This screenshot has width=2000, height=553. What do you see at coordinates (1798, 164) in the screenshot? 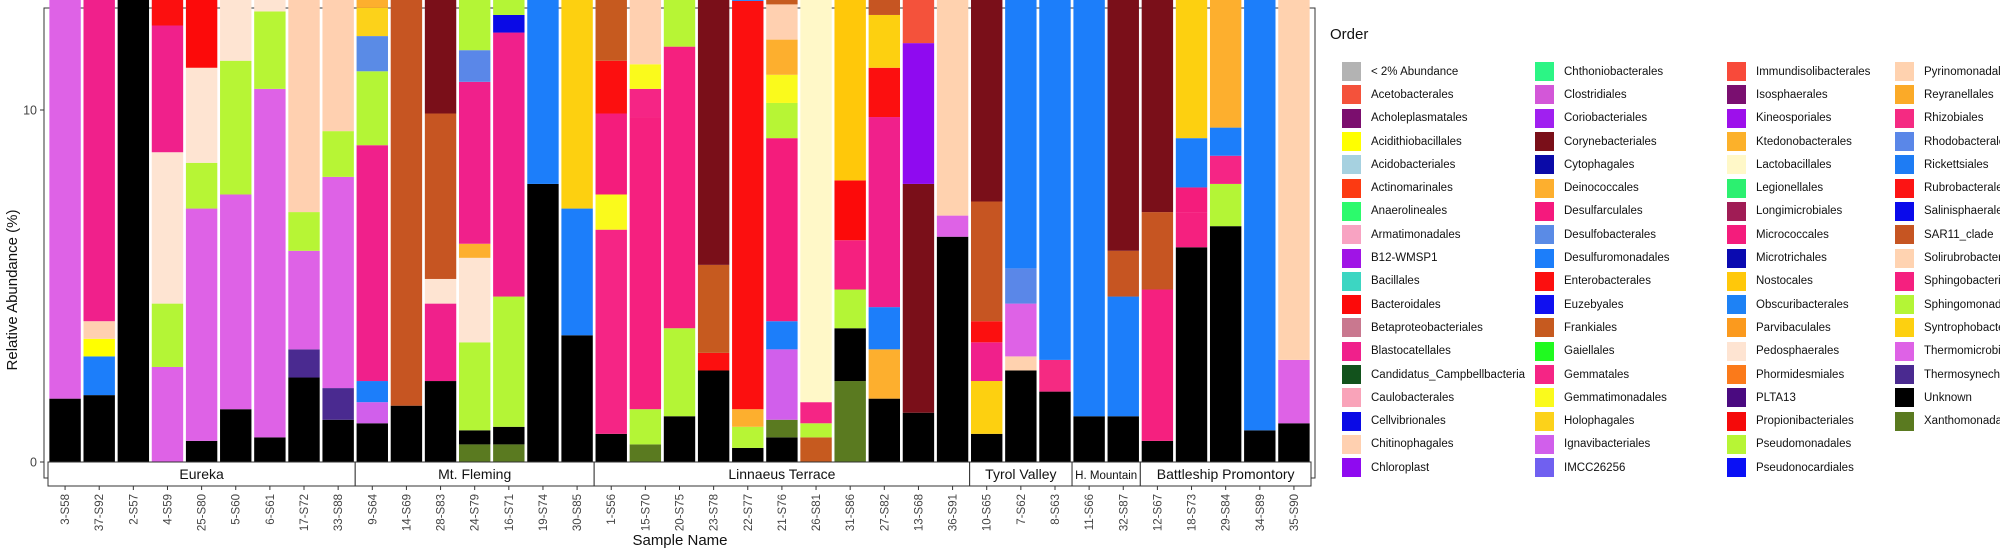
I see `legend-item: Lactobacillales` at bounding box center [1798, 164].